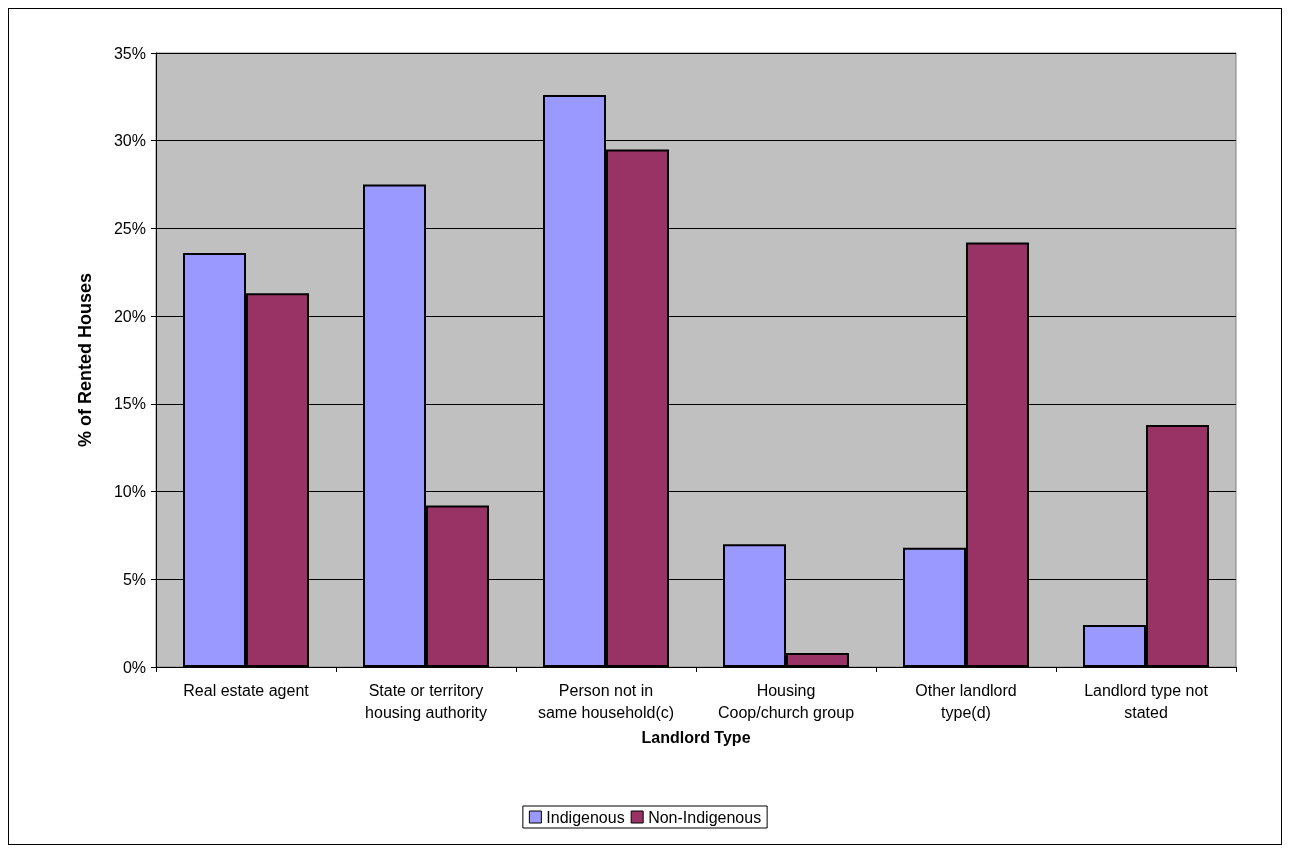  What do you see at coordinates (134, 579) in the screenshot?
I see `y-tick-label: 5%` at bounding box center [134, 579].